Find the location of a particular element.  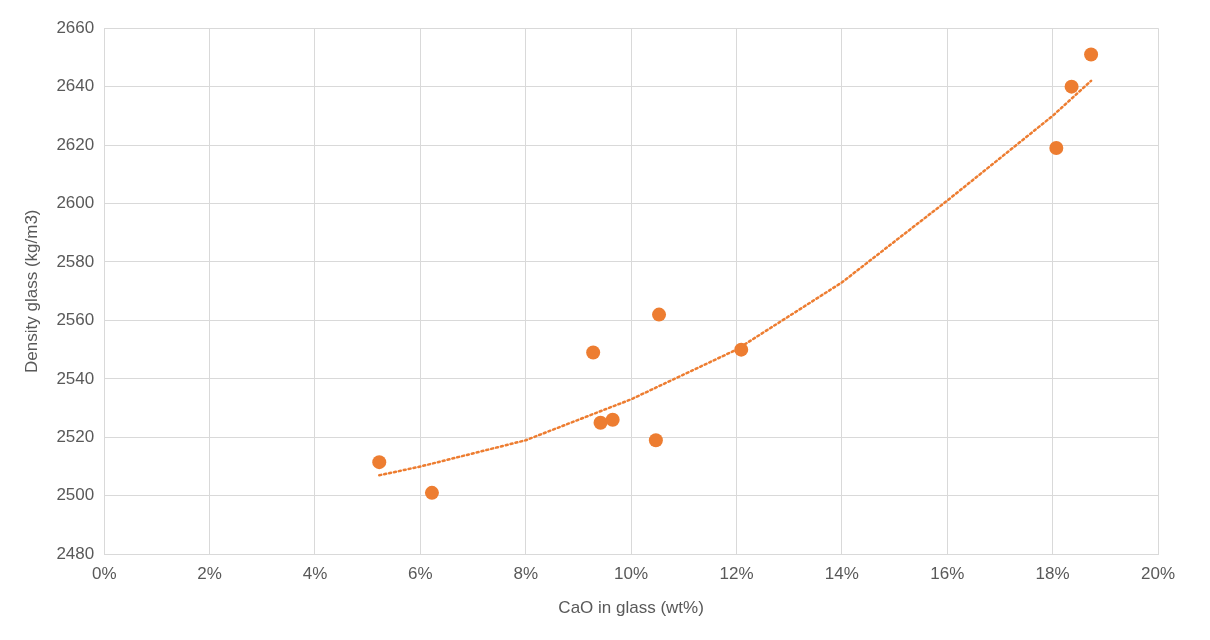

x-tick-label: 14% is located at coordinates (841, 574).